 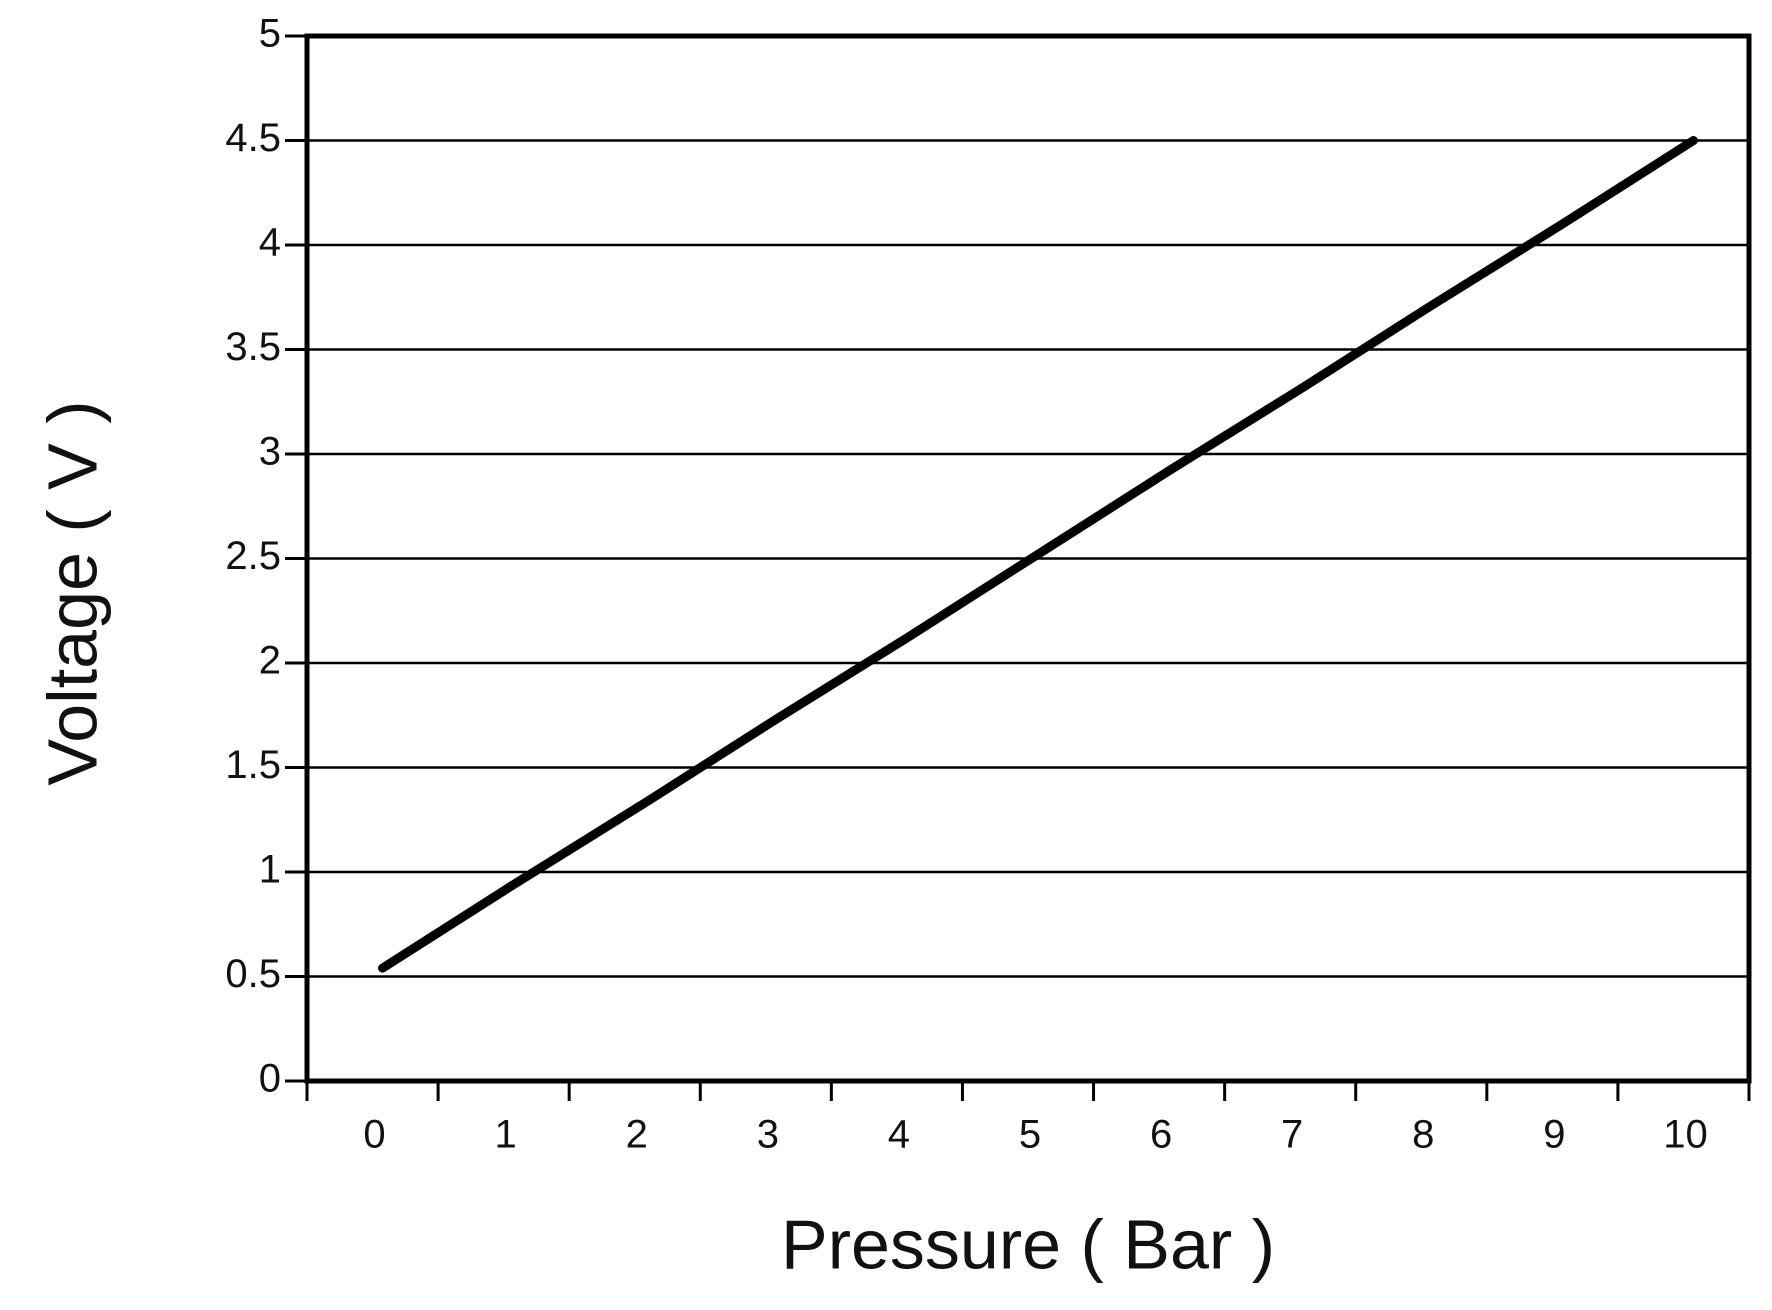 What do you see at coordinates (270, 243) in the screenshot?
I see `y-tick-label: 4` at bounding box center [270, 243].